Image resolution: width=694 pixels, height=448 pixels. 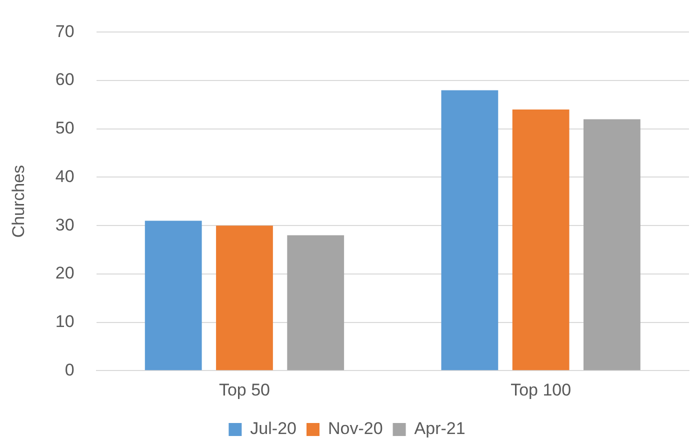 What do you see at coordinates (64, 31) in the screenshot?
I see `y-tick-label: 70` at bounding box center [64, 31].